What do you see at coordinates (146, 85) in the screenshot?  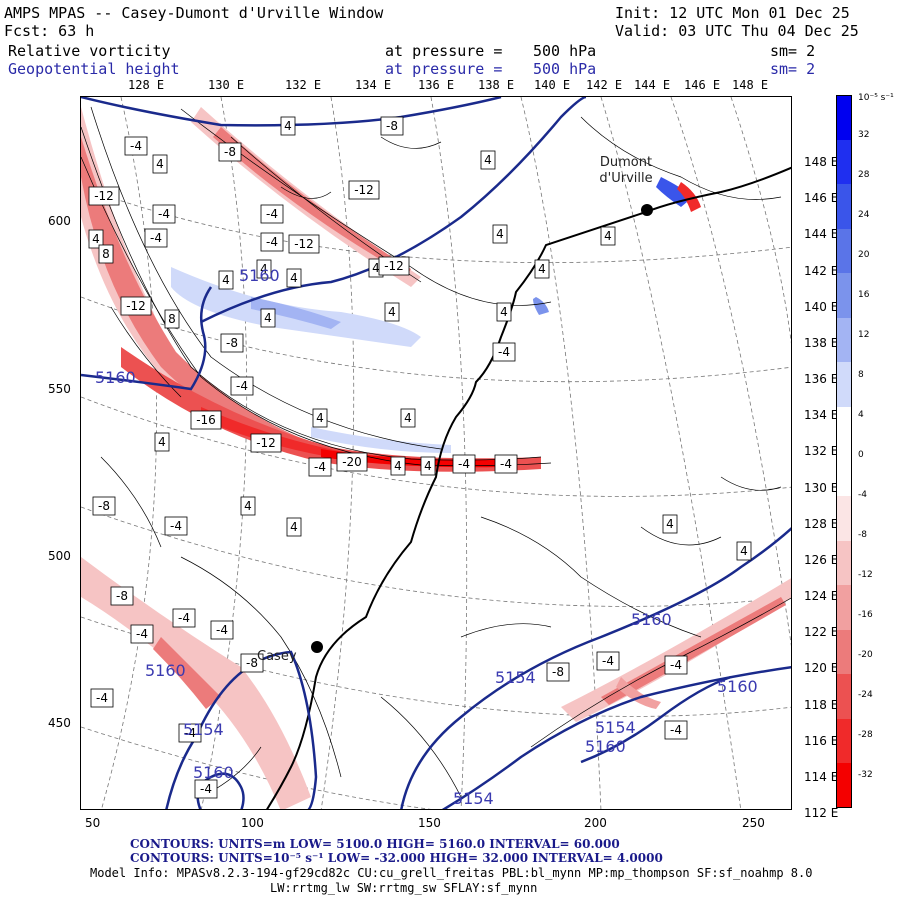 I see `top-longitude-label: 128 E` at bounding box center [146, 85].